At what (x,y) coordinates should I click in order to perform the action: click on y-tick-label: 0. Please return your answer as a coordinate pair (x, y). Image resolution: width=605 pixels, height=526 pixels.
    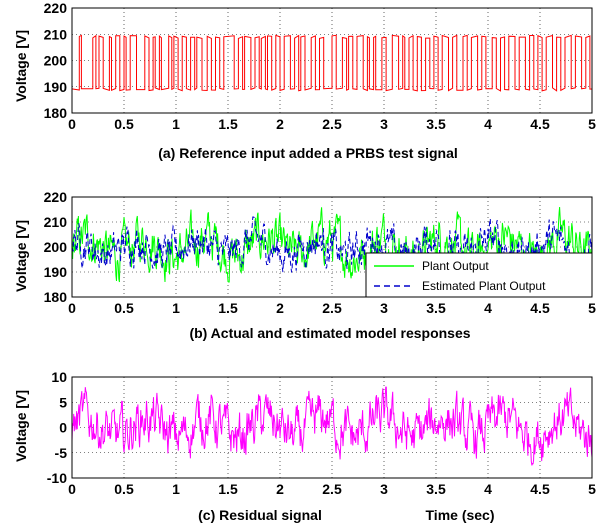
    Looking at the image, I should click on (63, 428).